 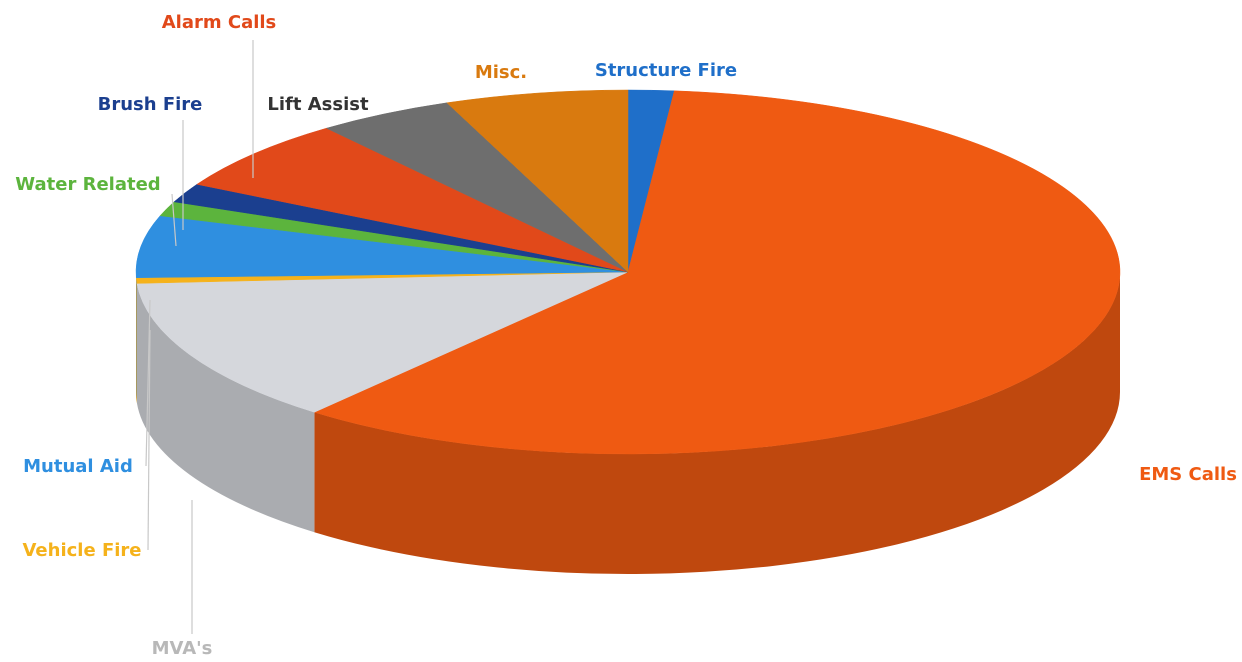 I want to click on slice-alarm-calls, so click(x=412, y=200).